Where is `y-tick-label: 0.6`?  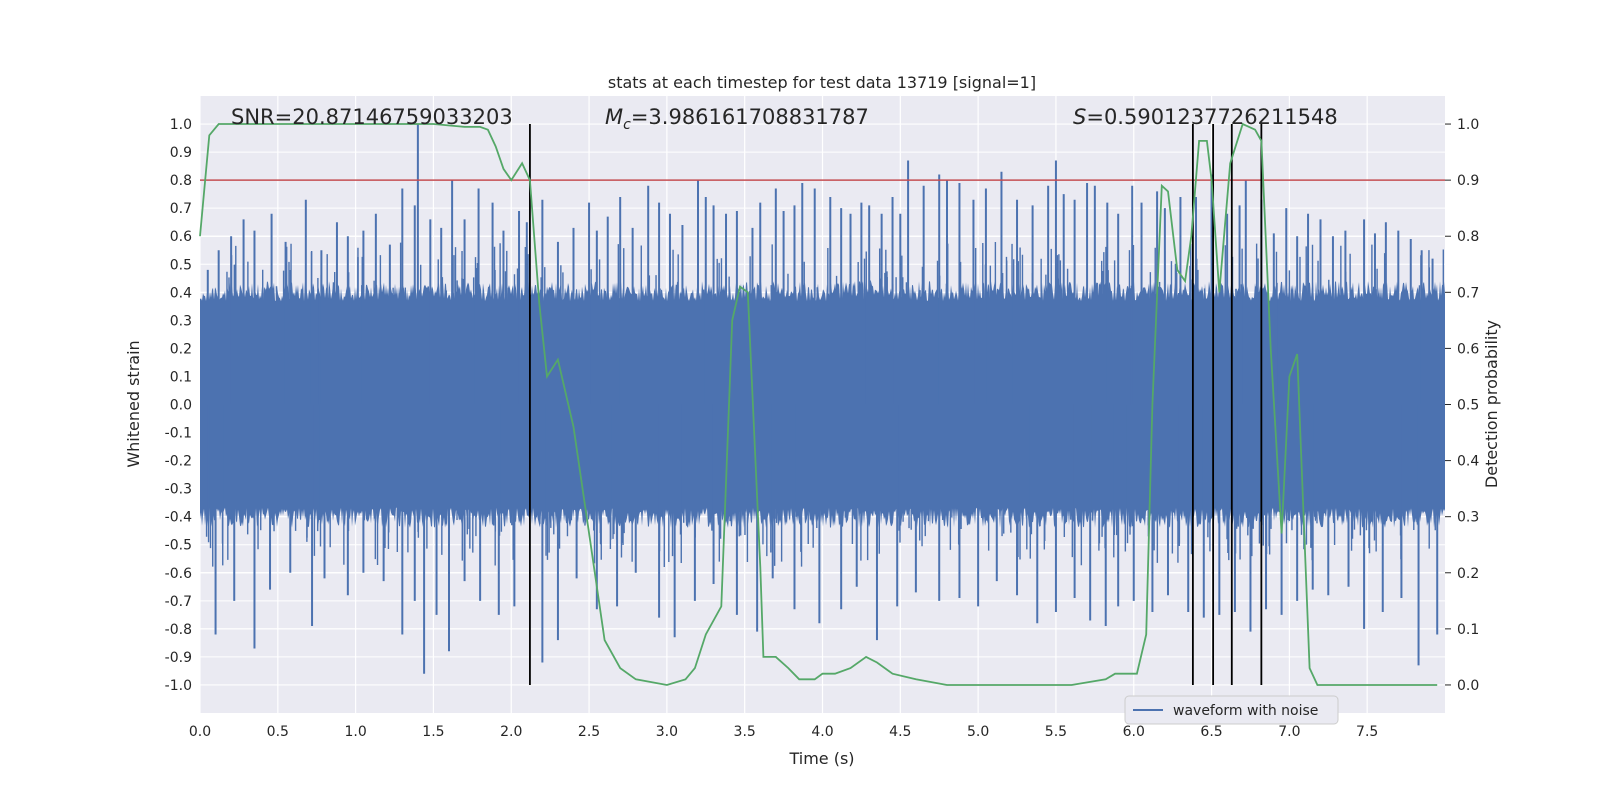 y-tick-label: 0.6 is located at coordinates (181, 237).